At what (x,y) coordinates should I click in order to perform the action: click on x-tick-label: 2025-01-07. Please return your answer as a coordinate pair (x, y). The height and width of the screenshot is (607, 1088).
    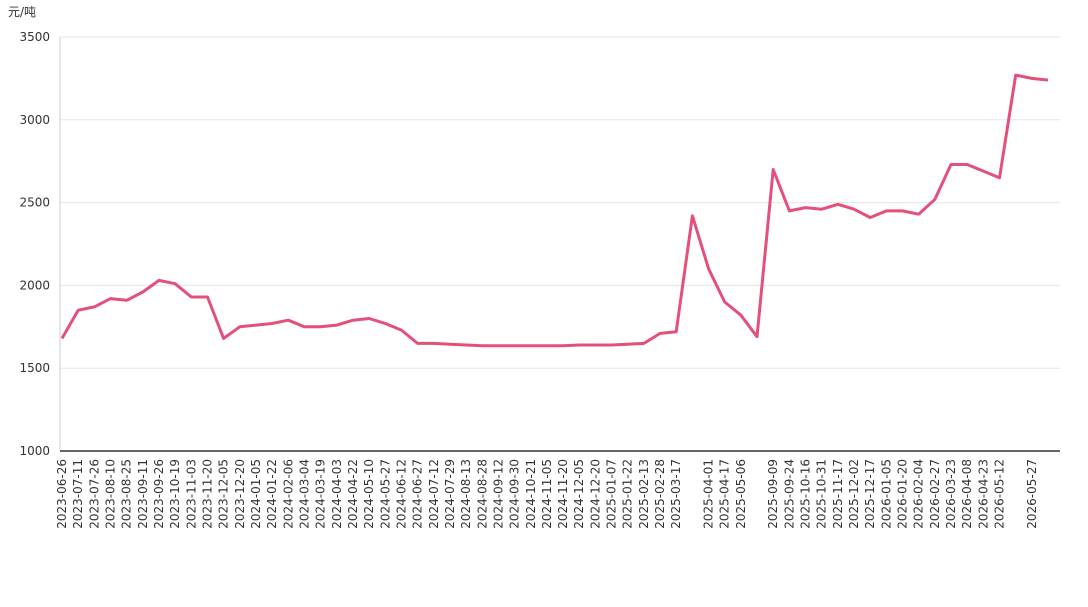
    Looking at the image, I should click on (612, 494).